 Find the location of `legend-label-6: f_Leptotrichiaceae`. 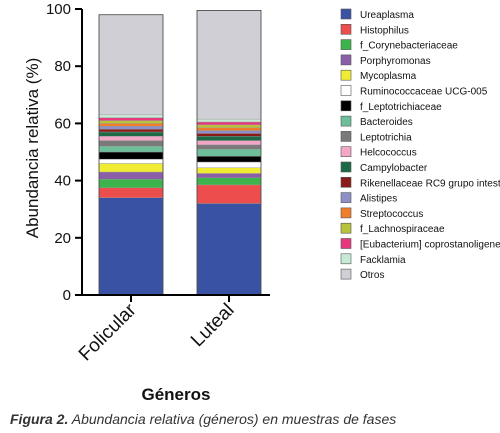

legend-label-6: f_Leptotrichiaceae is located at coordinates (401, 107).